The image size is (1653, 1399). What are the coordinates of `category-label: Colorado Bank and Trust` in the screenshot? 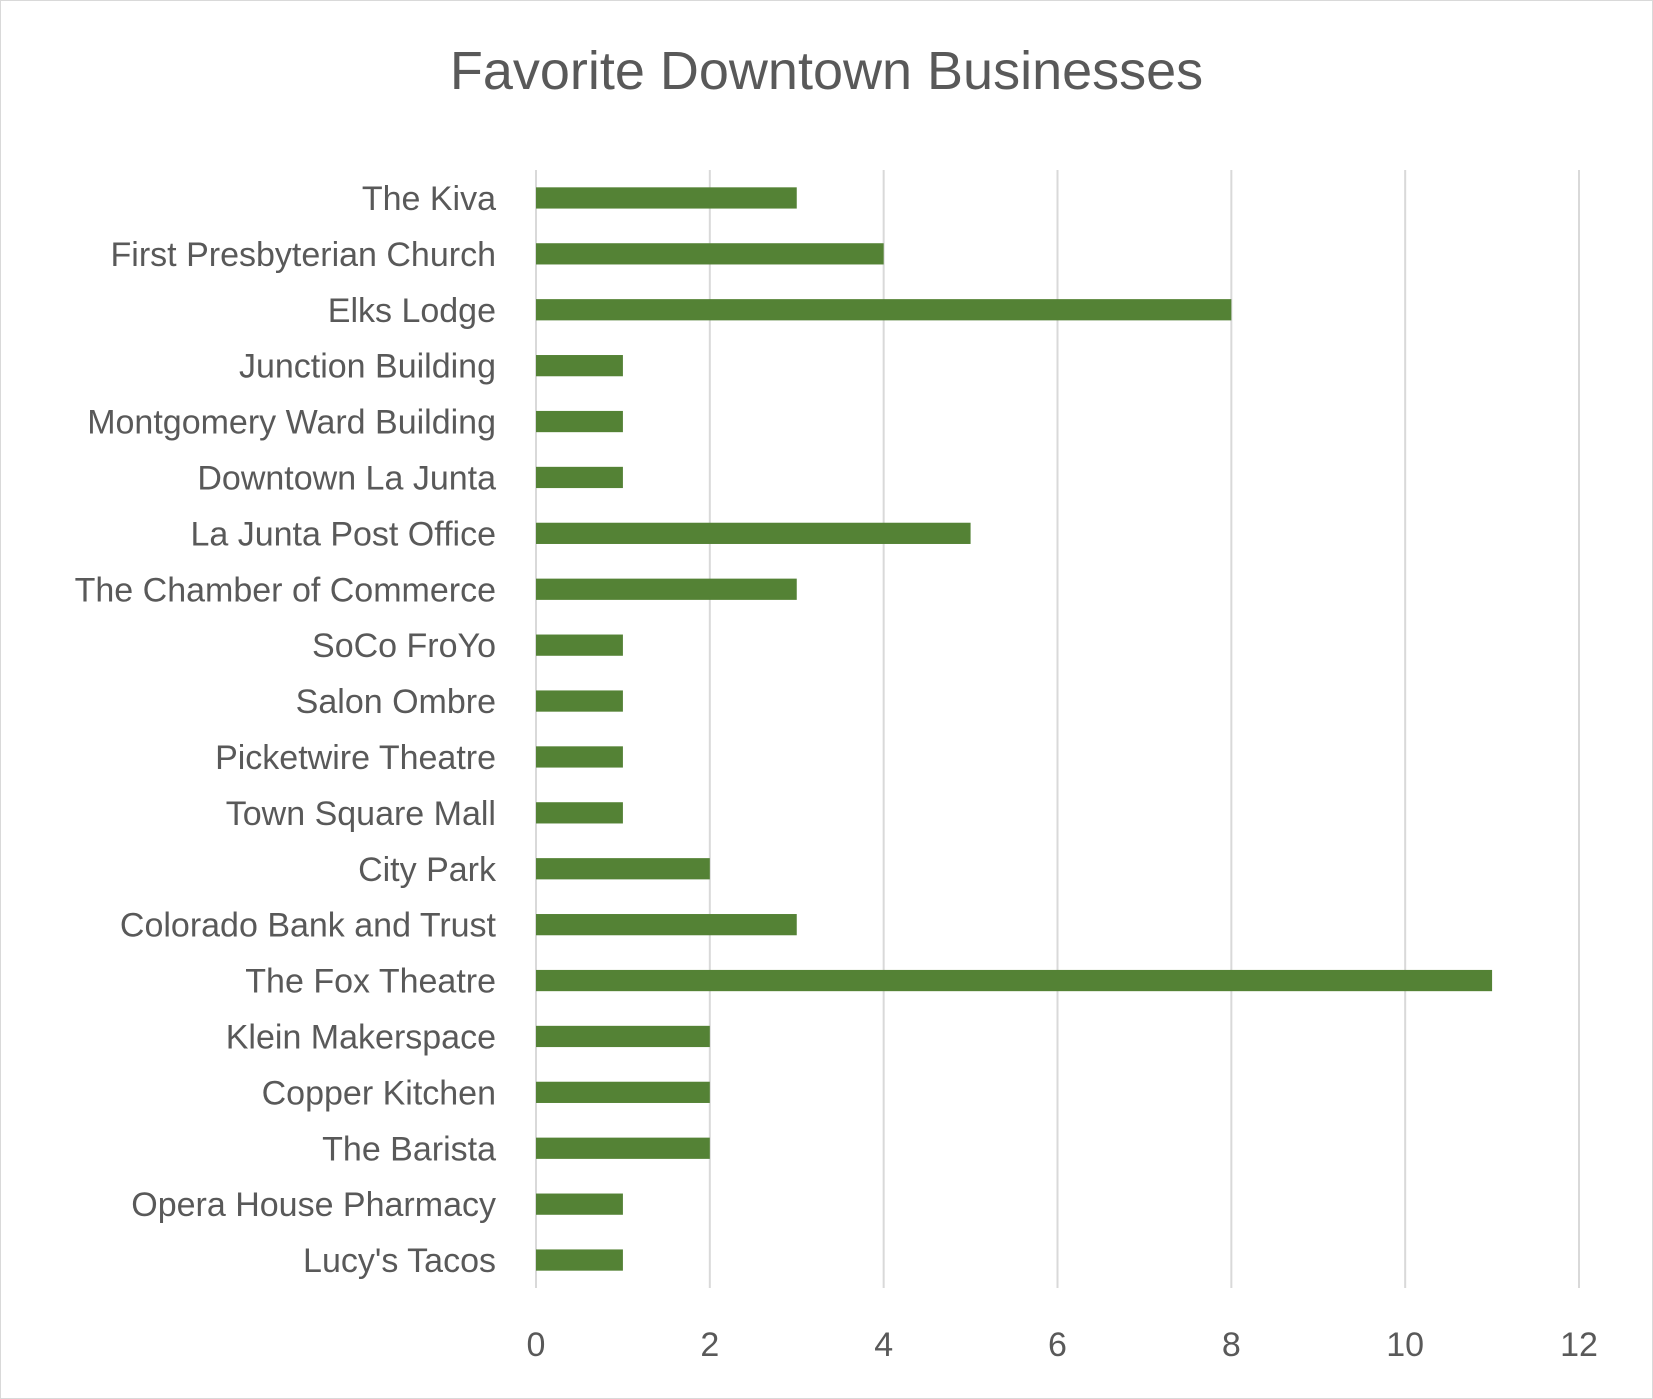 It's located at (308, 926).